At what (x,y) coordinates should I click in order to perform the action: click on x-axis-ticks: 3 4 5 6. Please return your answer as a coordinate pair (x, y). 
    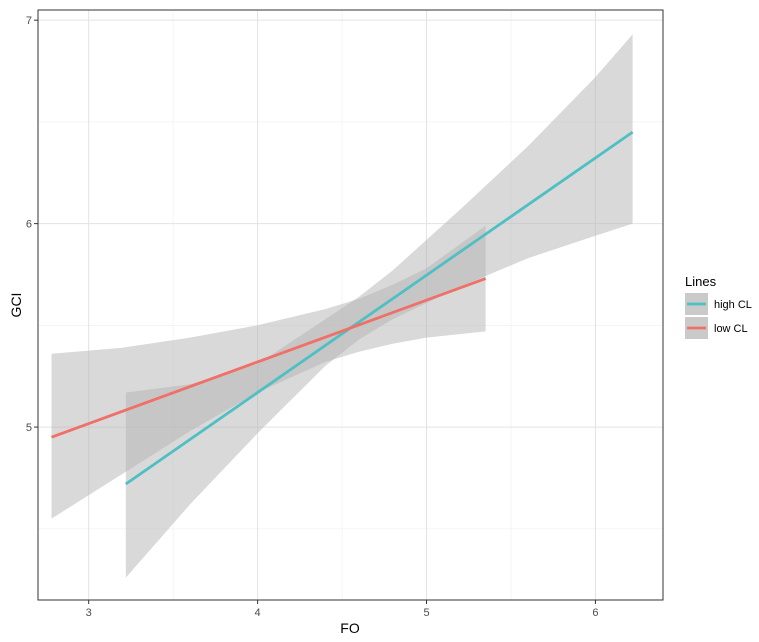
    Looking at the image, I should click on (342, 609).